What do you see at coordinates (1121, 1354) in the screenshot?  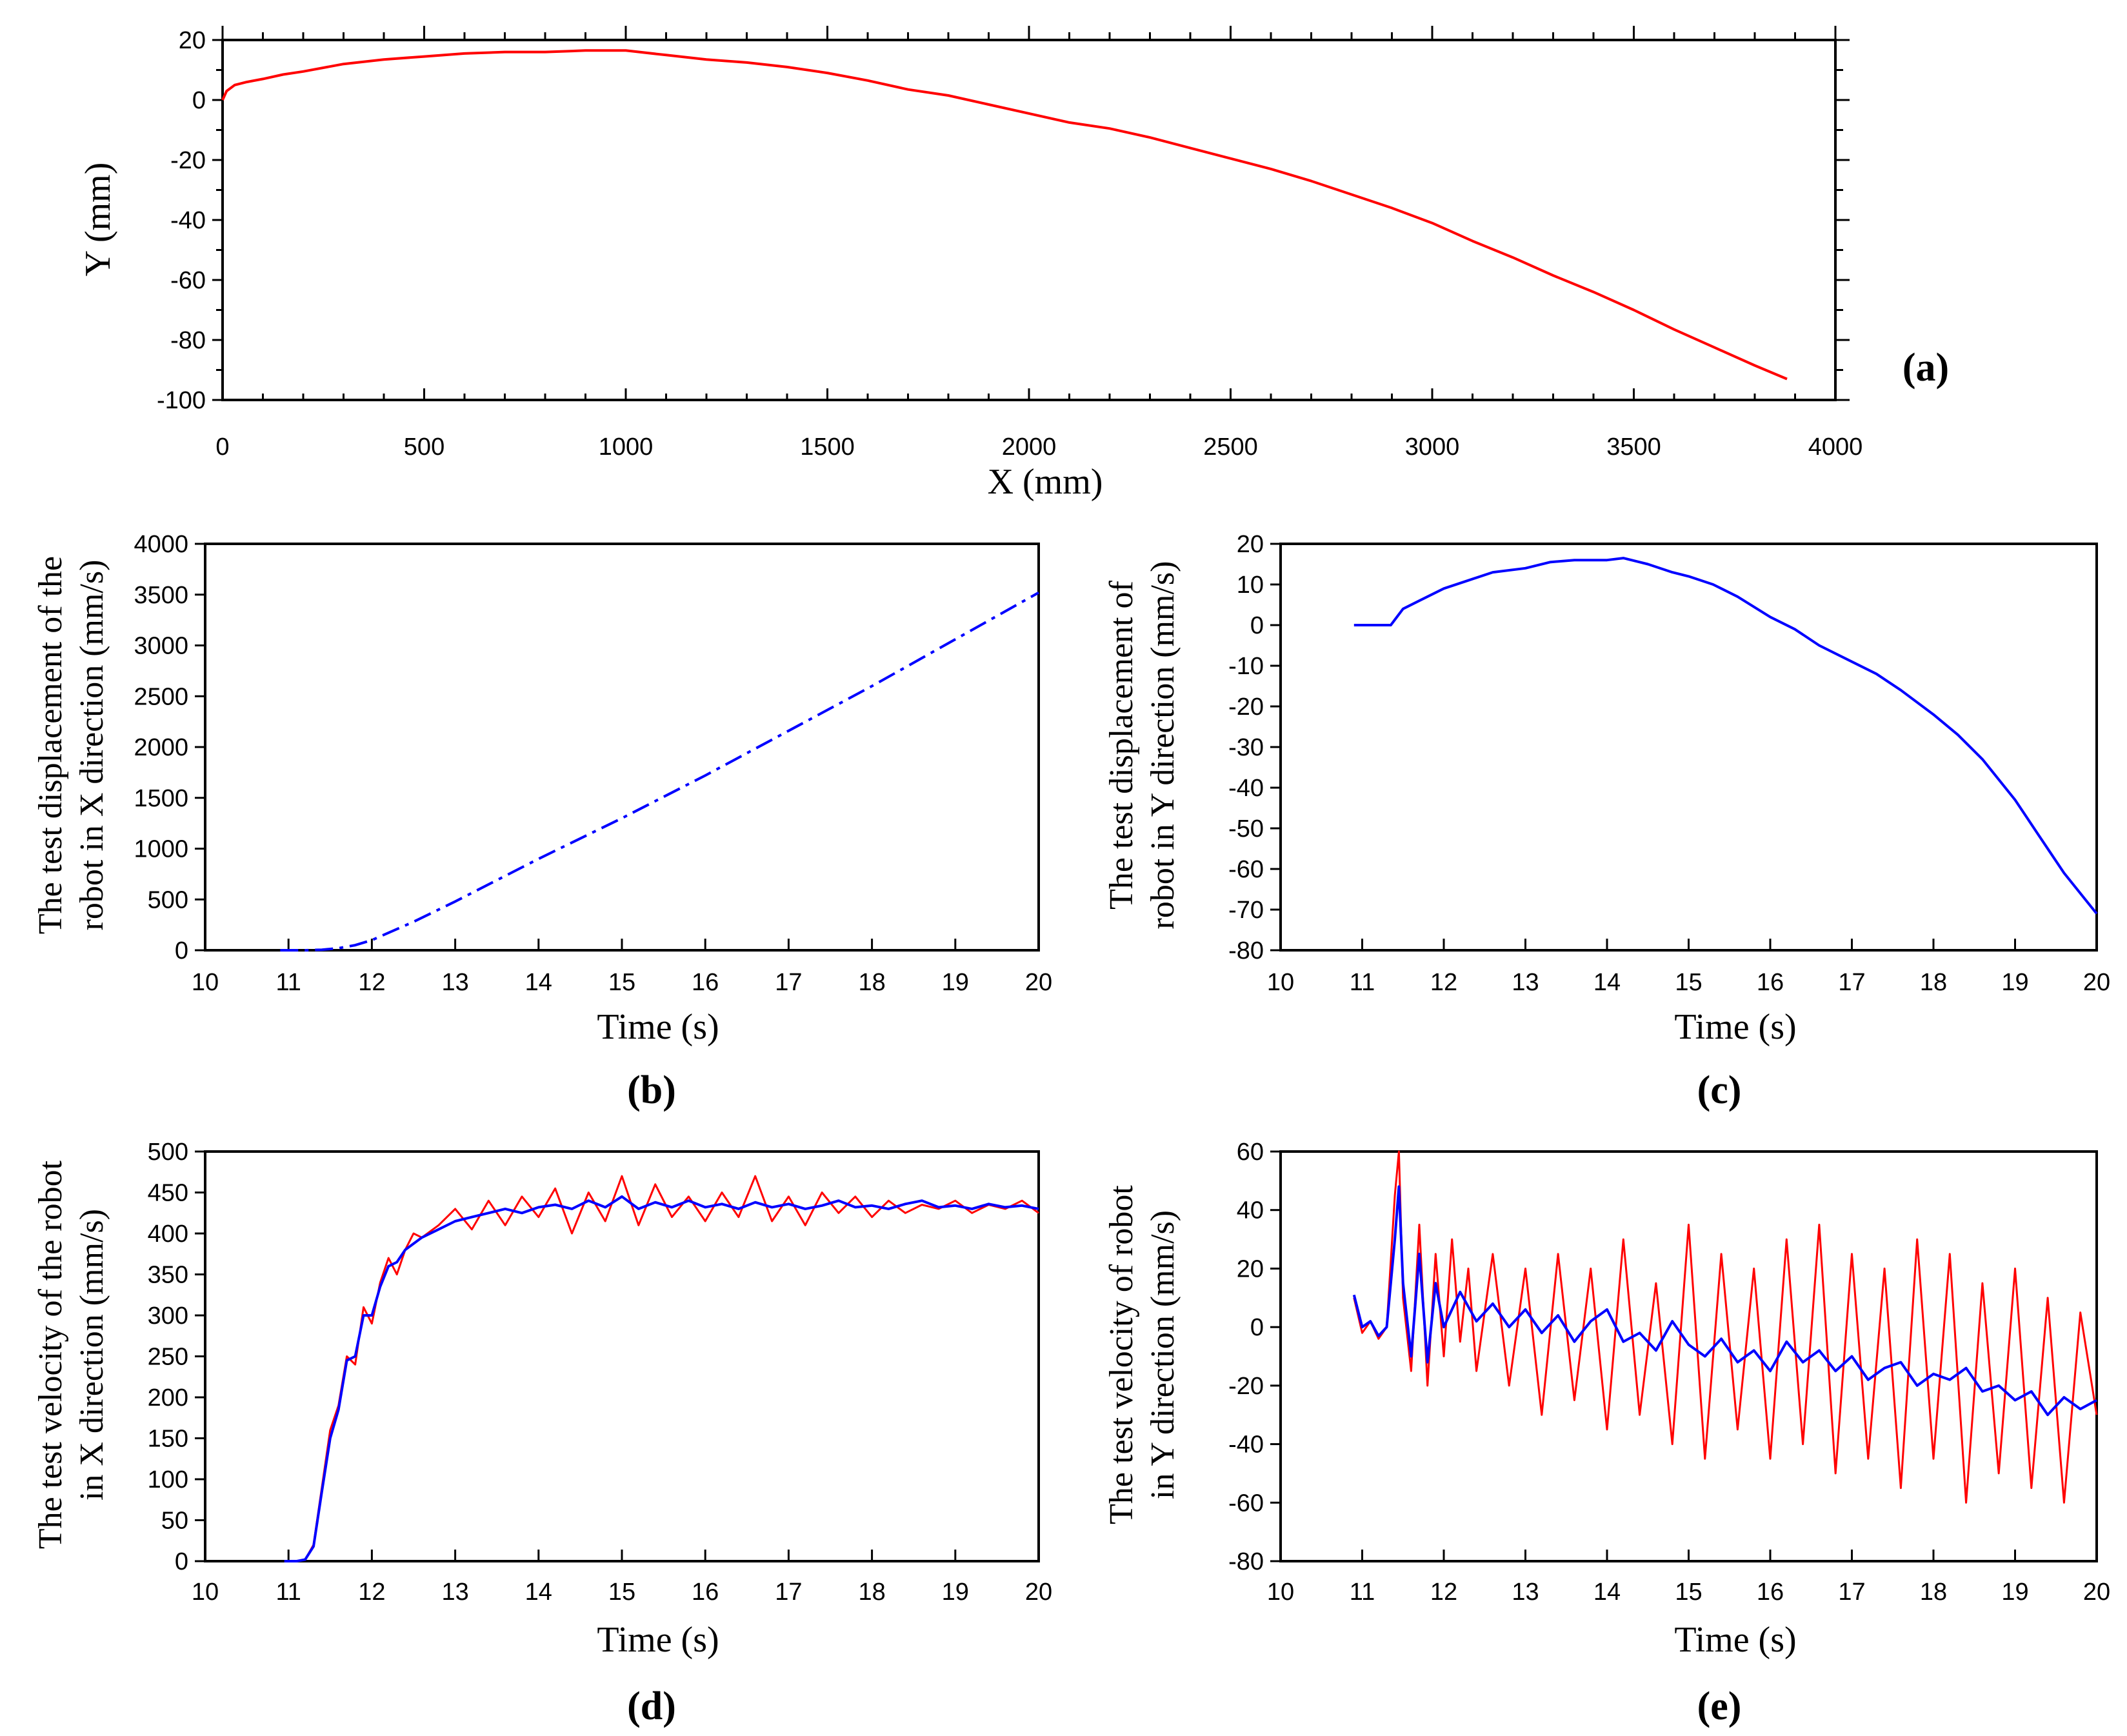 I see `y-axis-title-line: The test velocity of robot` at bounding box center [1121, 1354].